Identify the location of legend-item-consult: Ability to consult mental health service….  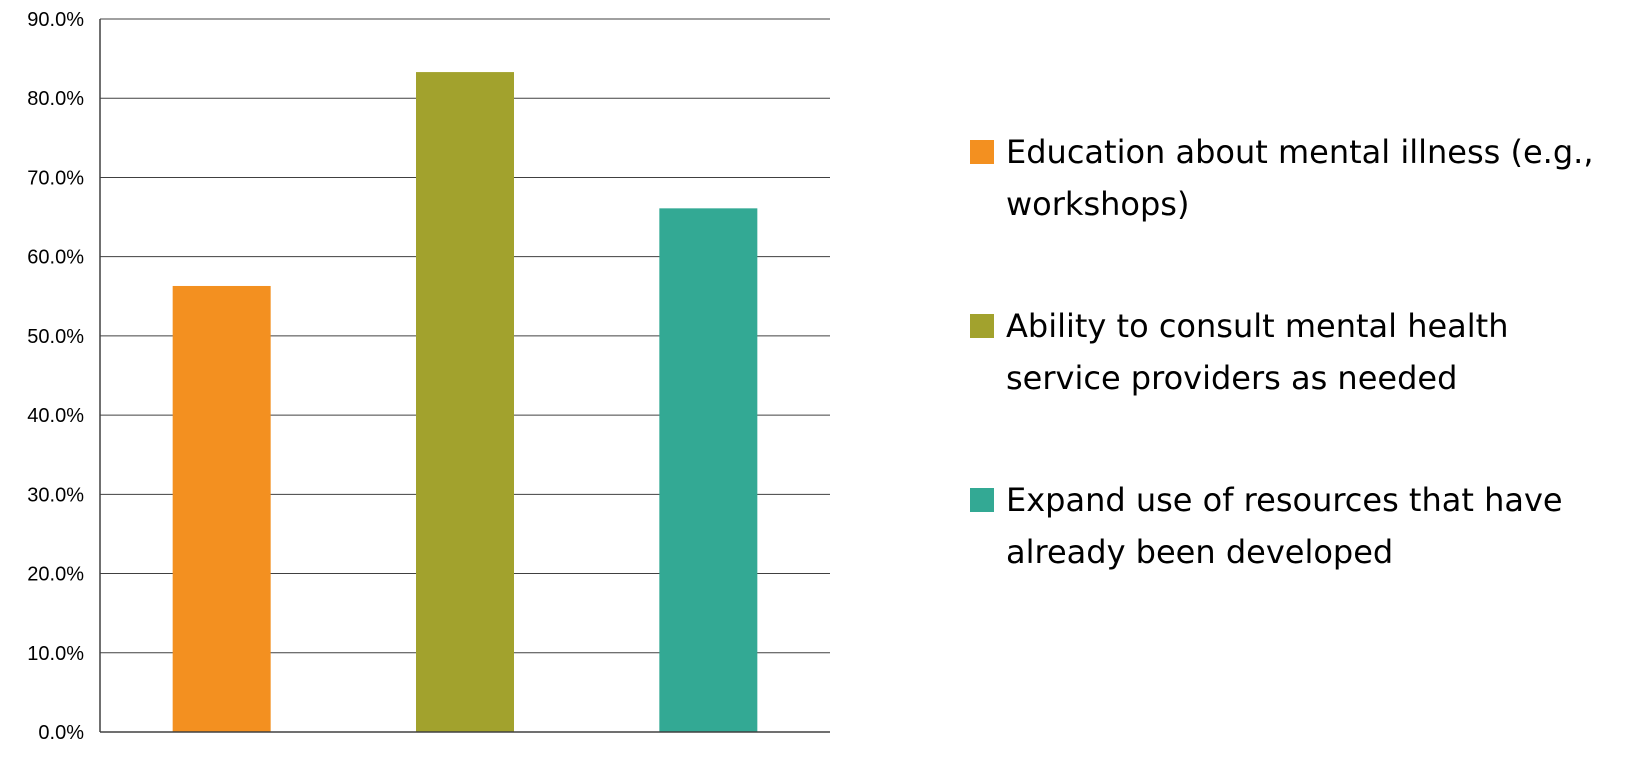
(1300, 352).